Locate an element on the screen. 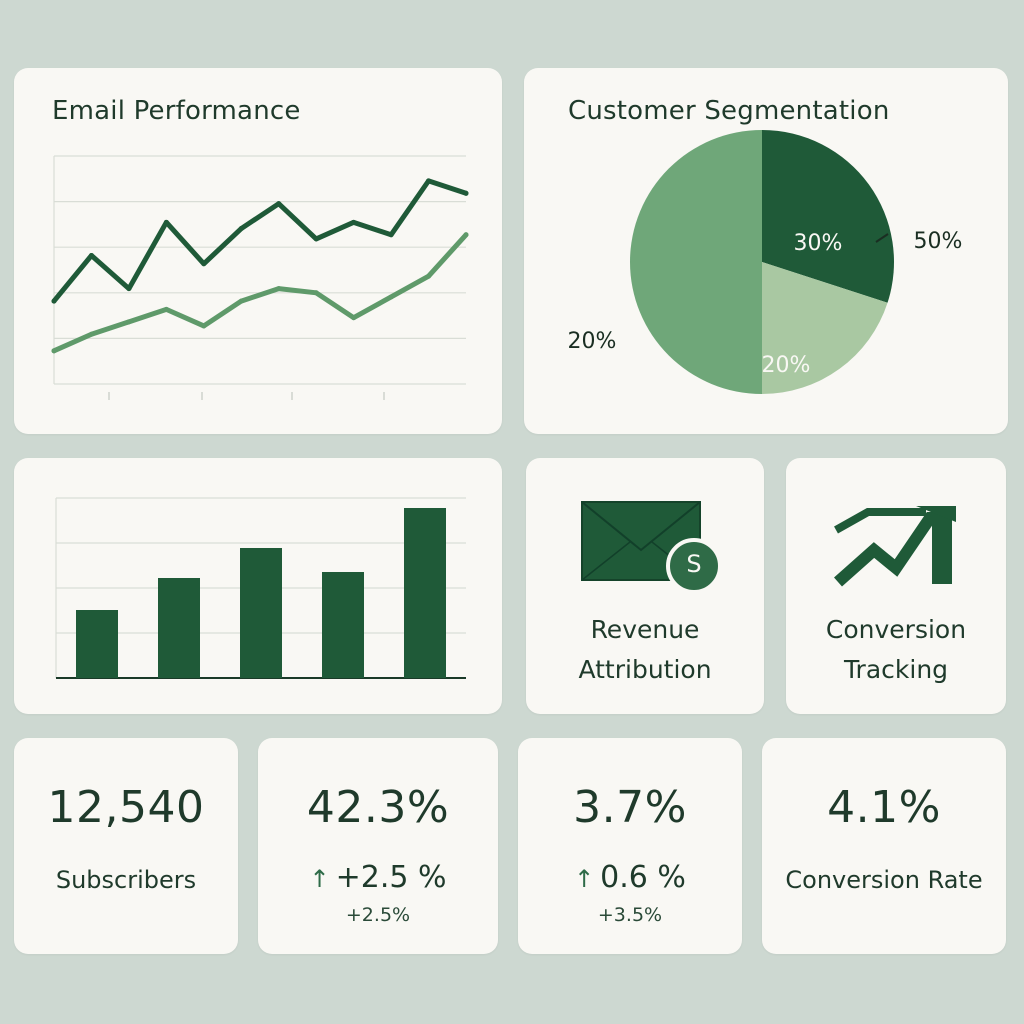 This screenshot has height=1024, width=1024. kpi-delta: ↑ +2.5 % is located at coordinates (378, 877).